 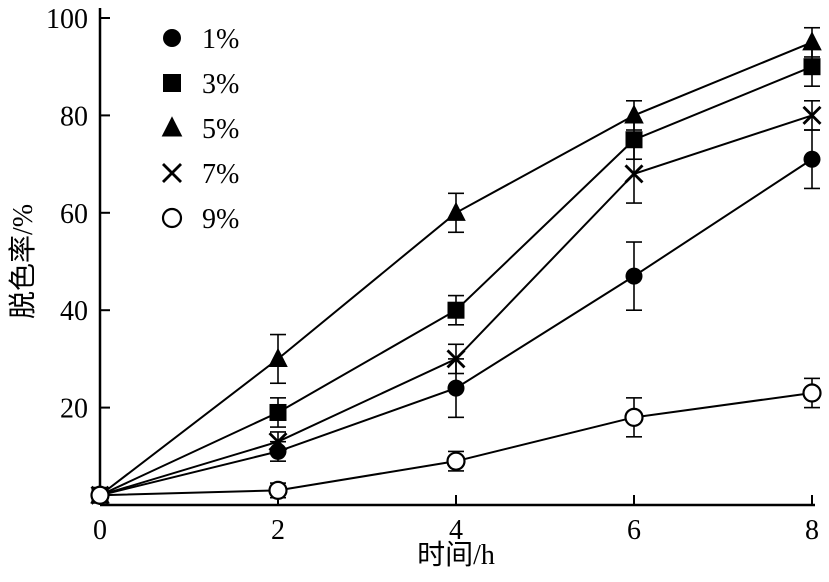 What do you see at coordinates (67, 19) in the screenshot?
I see `y-tick-label: 100` at bounding box center [67, 19].